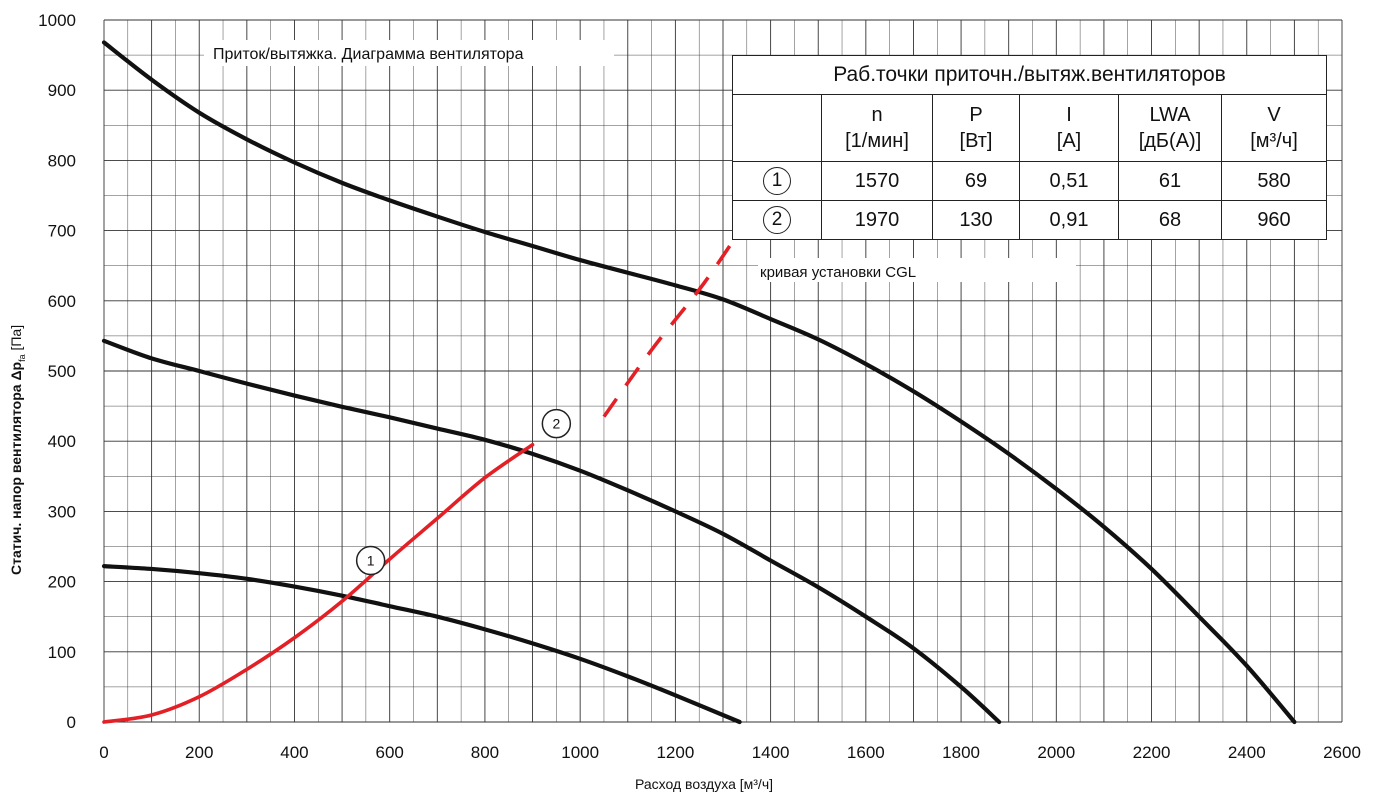 The height and width of the screenshot is (794, 1380). I want to click on x-tick-label: 1000, so click(580, 752).